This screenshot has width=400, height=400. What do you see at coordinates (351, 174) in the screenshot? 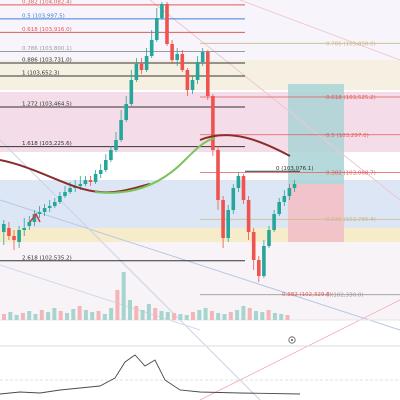
I see `fib-level-label-right: 0.382 (103,068.7)` at bounding box center [351, 174].